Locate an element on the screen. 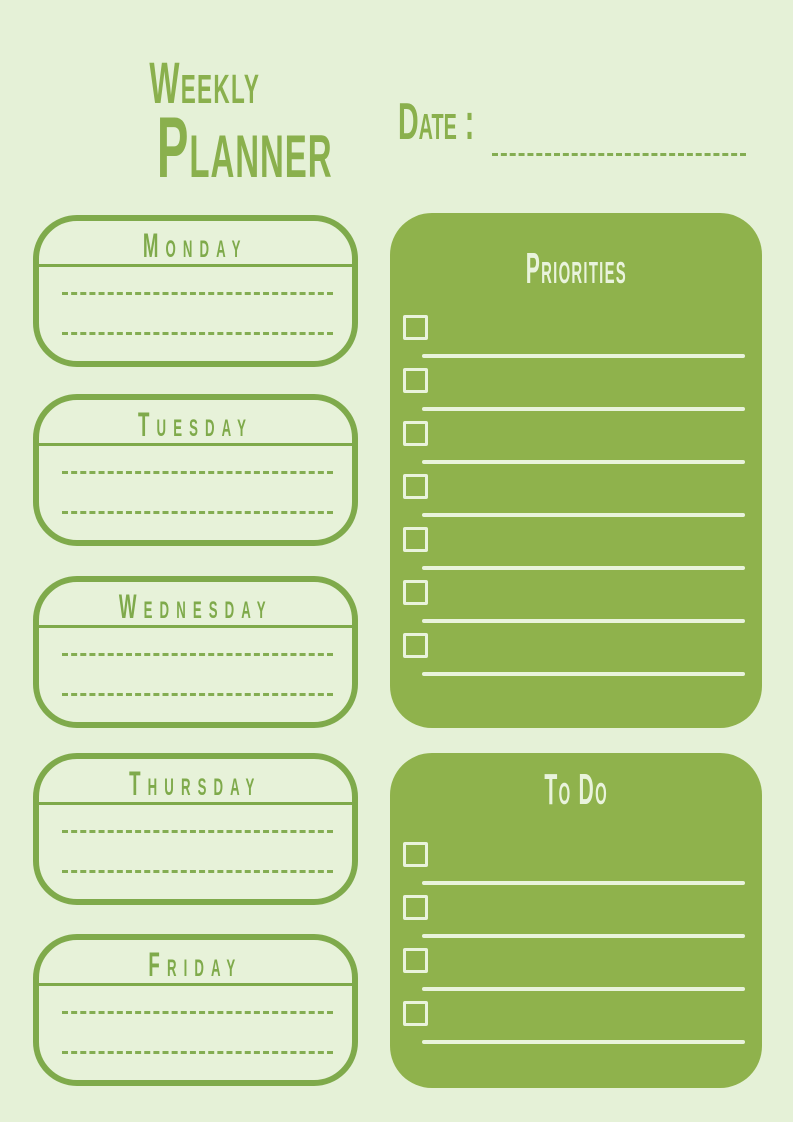  todo-rows is located at coordinates (576, 948).